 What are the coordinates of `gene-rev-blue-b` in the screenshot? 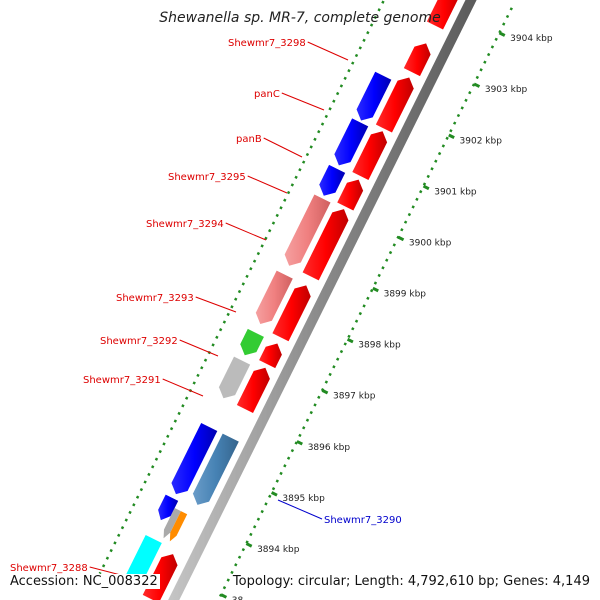 It's located at (168, 507).